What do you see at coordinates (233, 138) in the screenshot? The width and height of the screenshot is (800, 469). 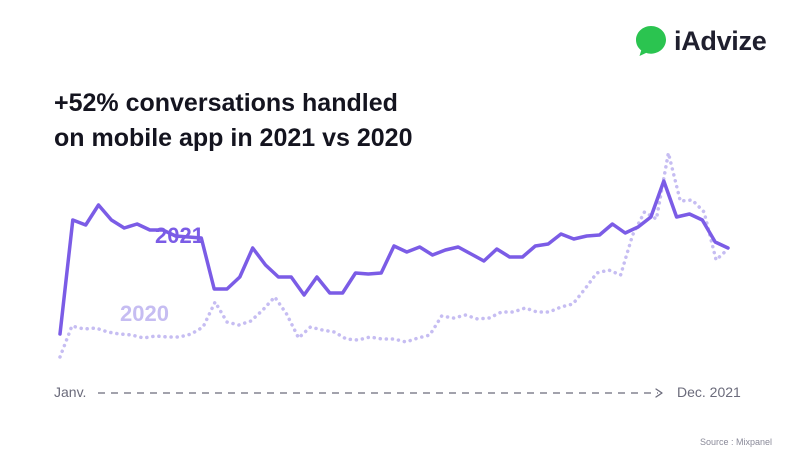 I see `title-line-2: on mobile app in 2021 vs 2020` at bounding box center [233, 138].